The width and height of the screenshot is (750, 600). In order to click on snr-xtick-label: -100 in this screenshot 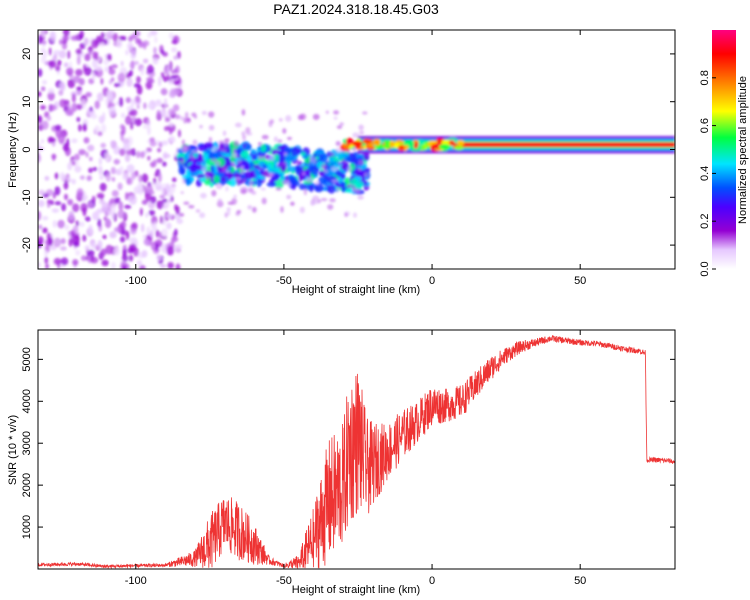, I will do `click(136, 581)`.